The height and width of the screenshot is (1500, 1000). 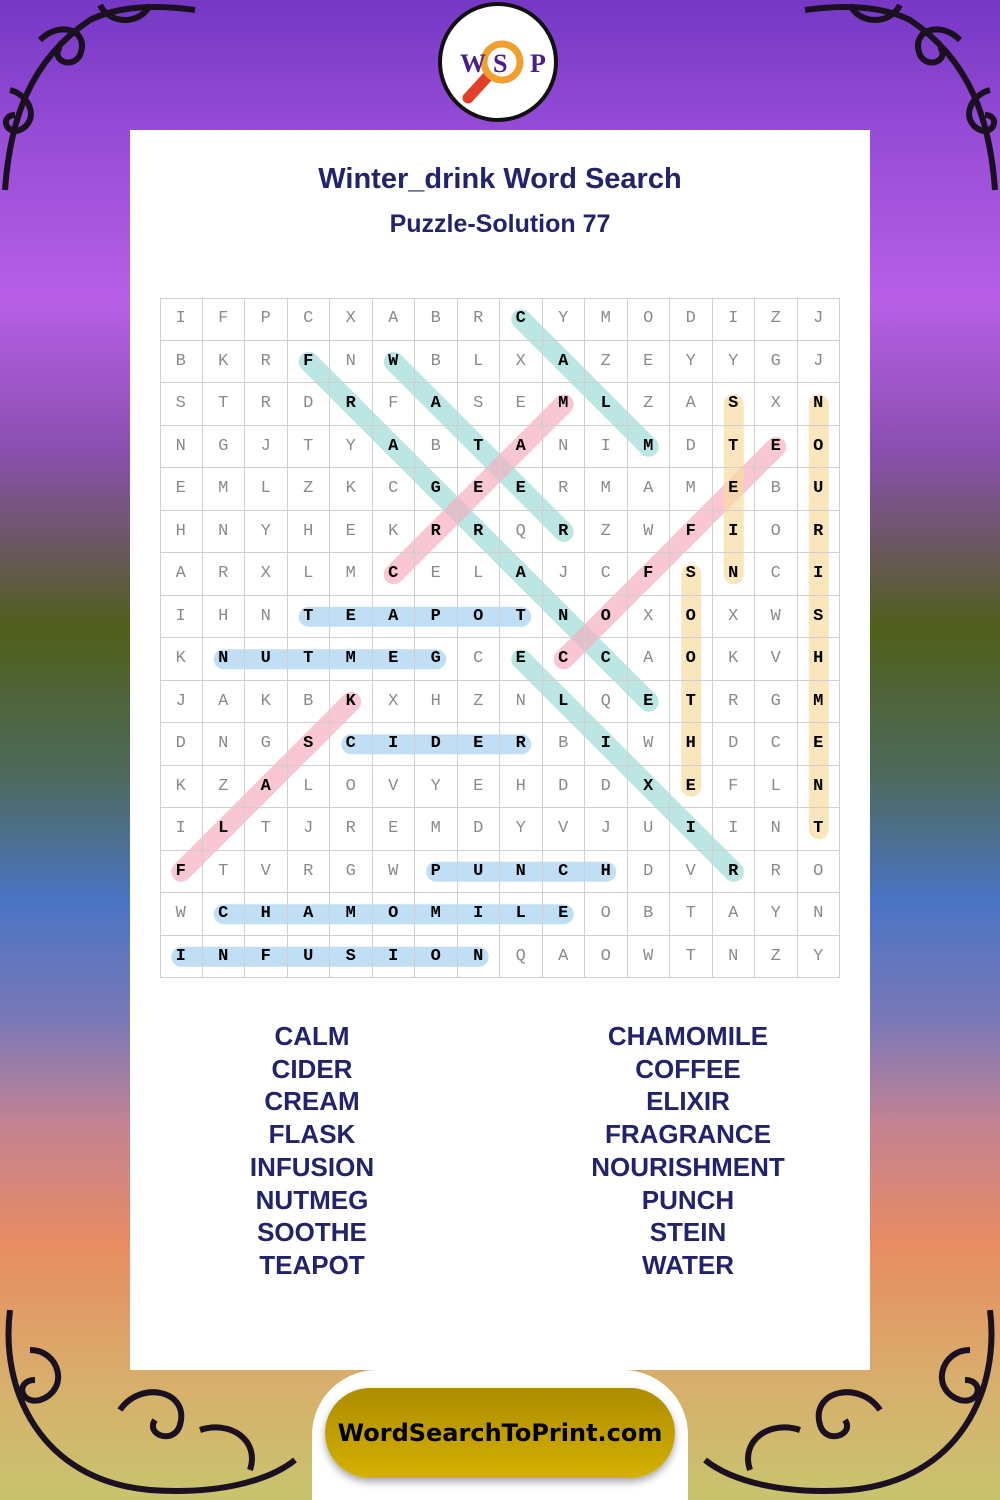 I want to click on highlight-elixir, so click(x=627, y=765).